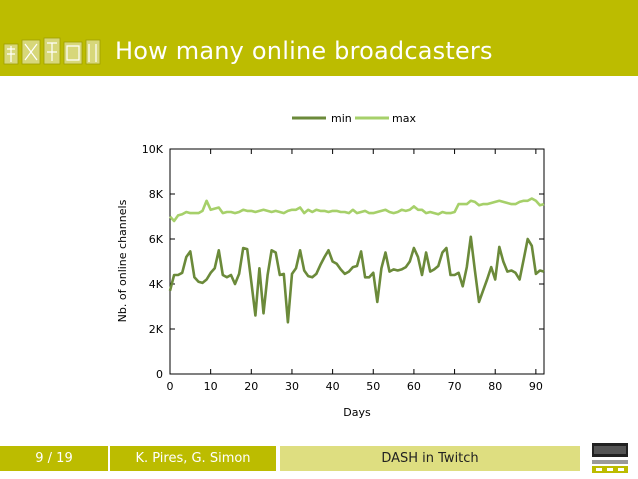 This screenshot has width=638, height=479. What do you see at coordinates (292, 386) in the screenshot?
I see `x-tick-label: 30` at bounding box center [292, 386].